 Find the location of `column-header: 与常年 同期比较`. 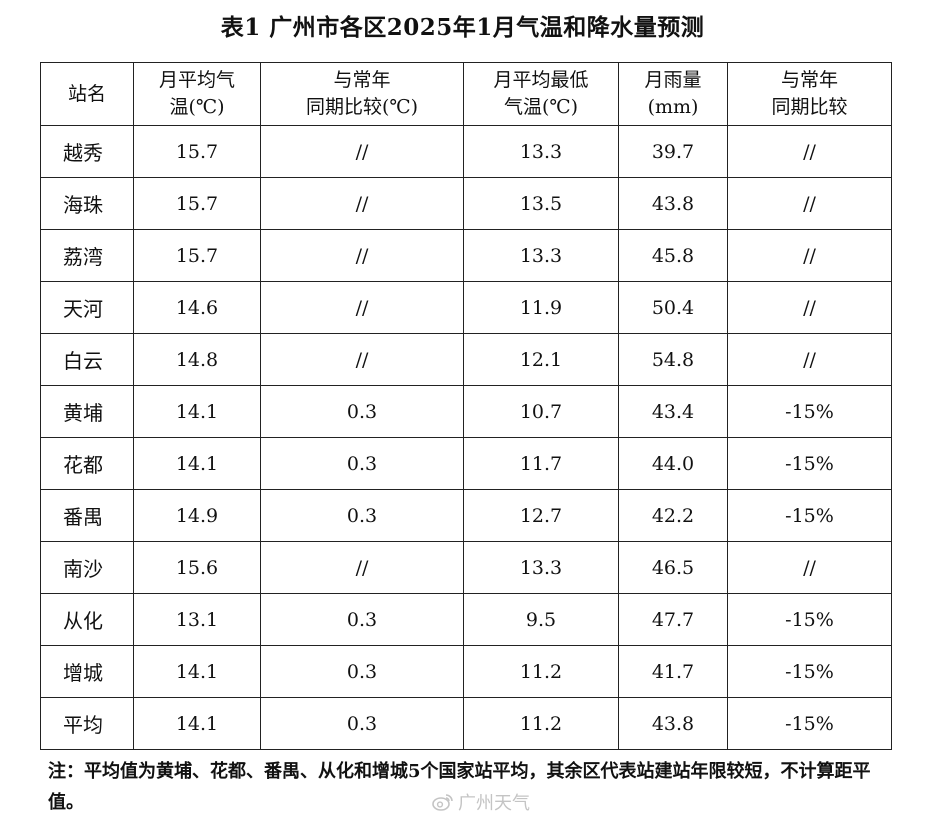

column-header: 与常年 同期比较 is located at coordinates (809, 94).